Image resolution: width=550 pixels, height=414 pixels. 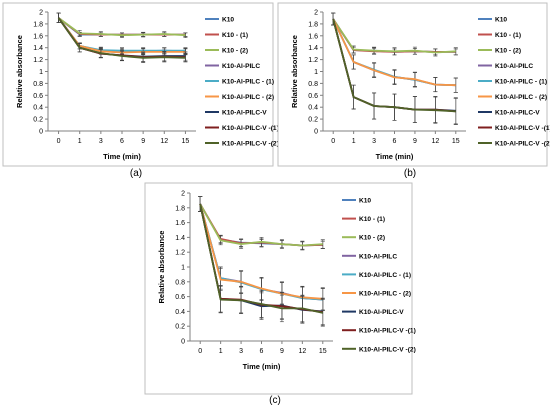 What do you see at coordinates (136, 173) in the screenshot?
I see `panel-label: (a)` at bounding box center [136, 173].